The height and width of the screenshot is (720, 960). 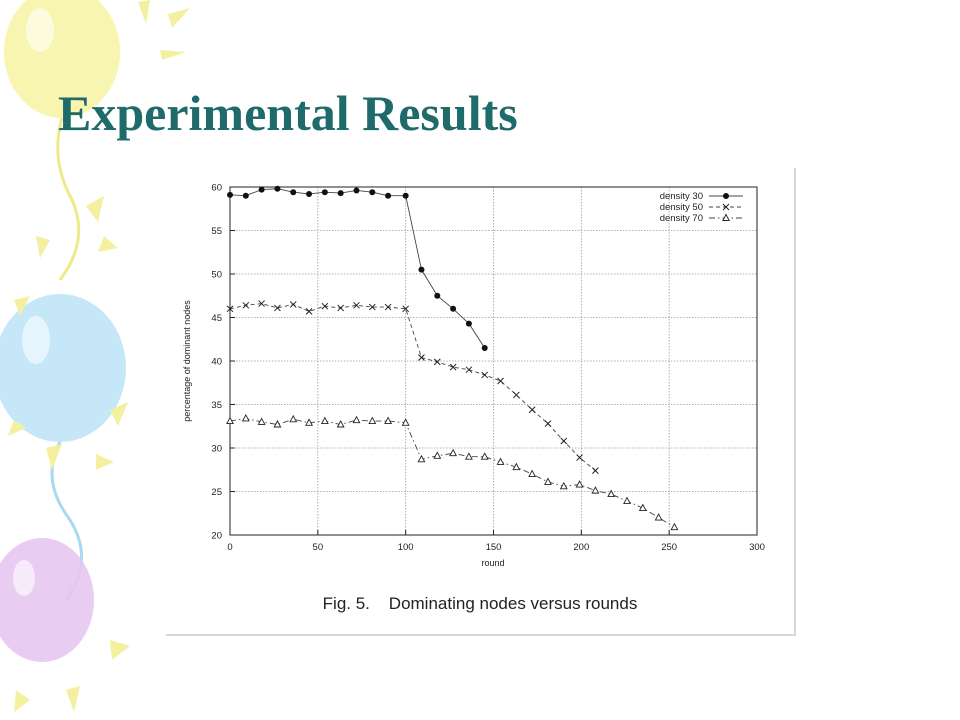 What do you see at coordinates (406, 547) in the screenshot?
I see `x-tick-label: 100` at bounding box center [406, 547].